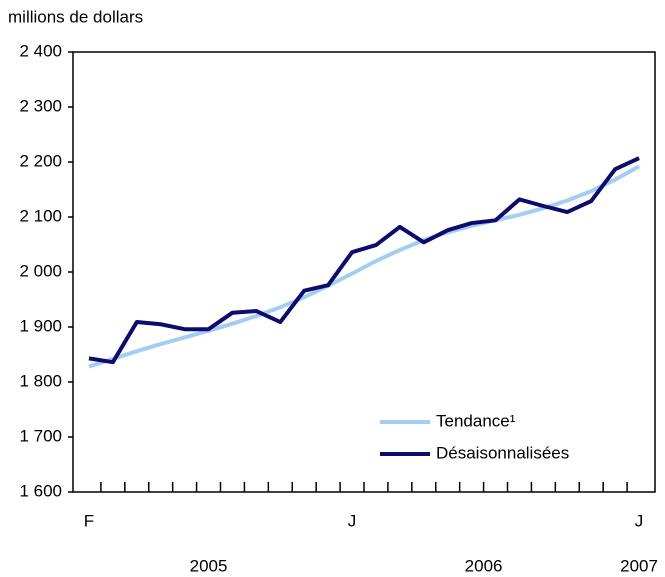 The width and height of the screenshot is (665, 577). I want to click on y-axis-label: millions de dollars, so click(75, 16).